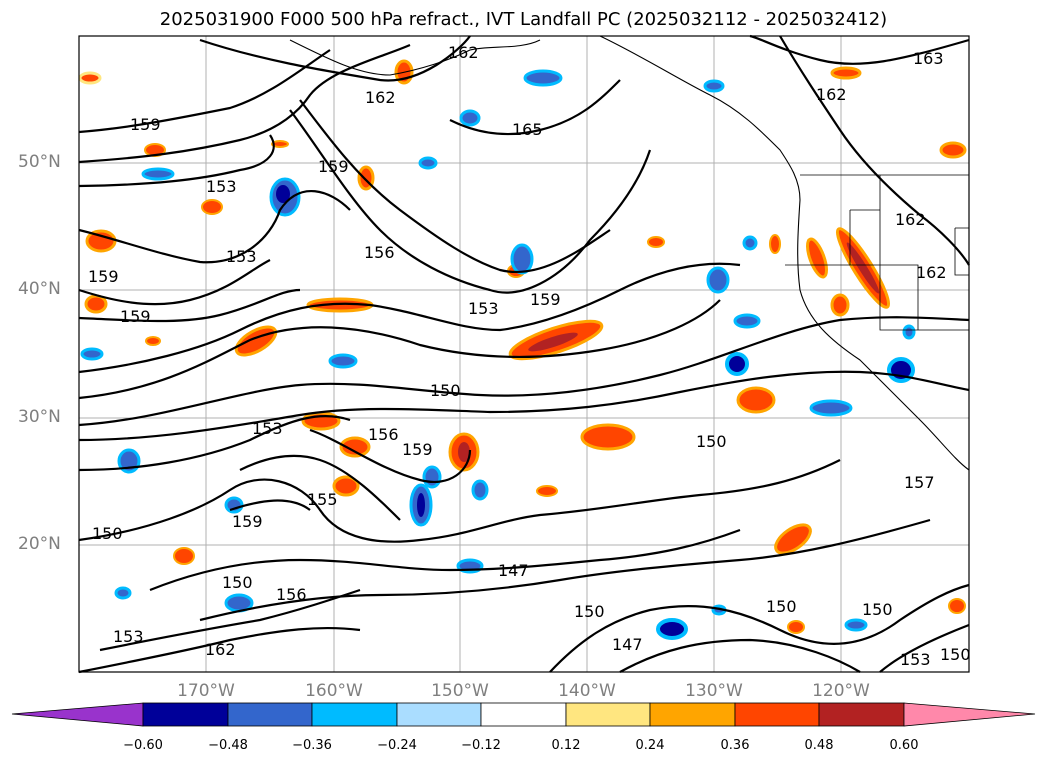  Describe the element at coordinates (969, 714) in the screenshot. I see `colorbar-extend-high` at that location.